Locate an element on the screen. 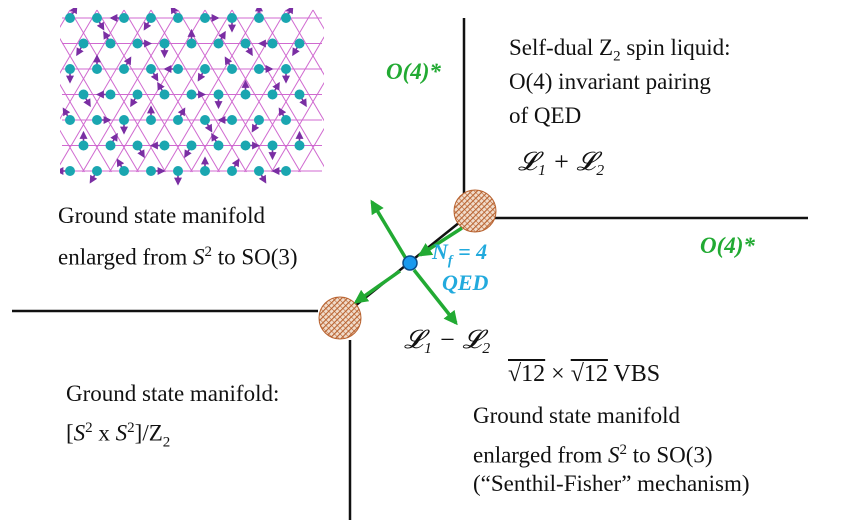  o4-label-upper: O(4)* is located at coordinates (413, 71).